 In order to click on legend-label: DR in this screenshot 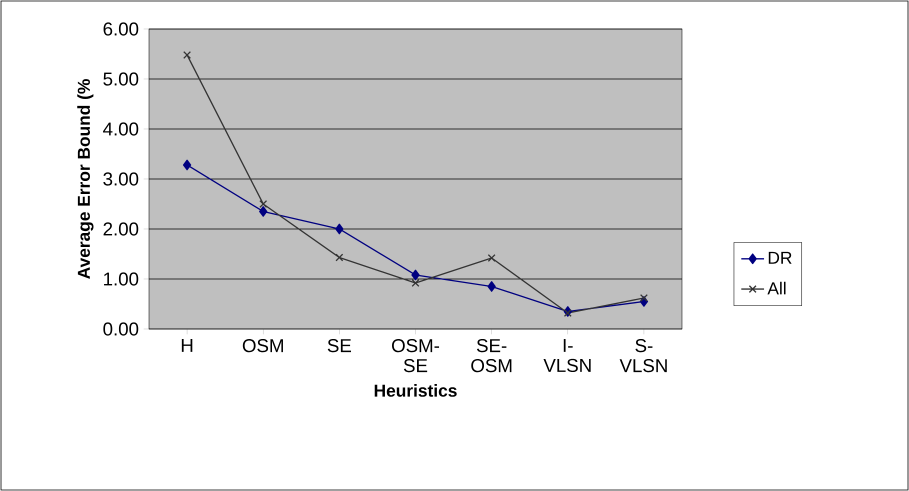, I will do `click(780, 258)`.